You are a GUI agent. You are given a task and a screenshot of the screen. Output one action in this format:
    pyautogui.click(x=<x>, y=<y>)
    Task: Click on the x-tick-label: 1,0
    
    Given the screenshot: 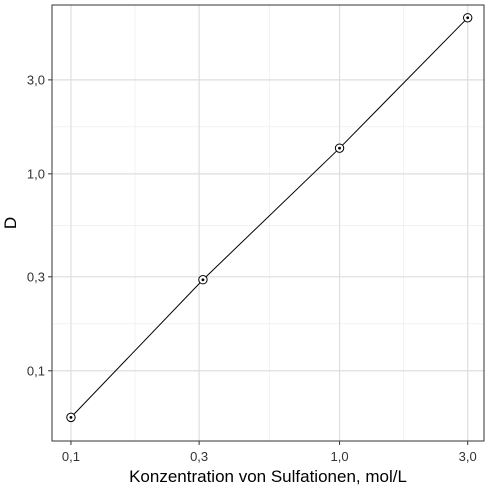 What is the action you would take?
    pyautogui.click(x=340, y=456)
    